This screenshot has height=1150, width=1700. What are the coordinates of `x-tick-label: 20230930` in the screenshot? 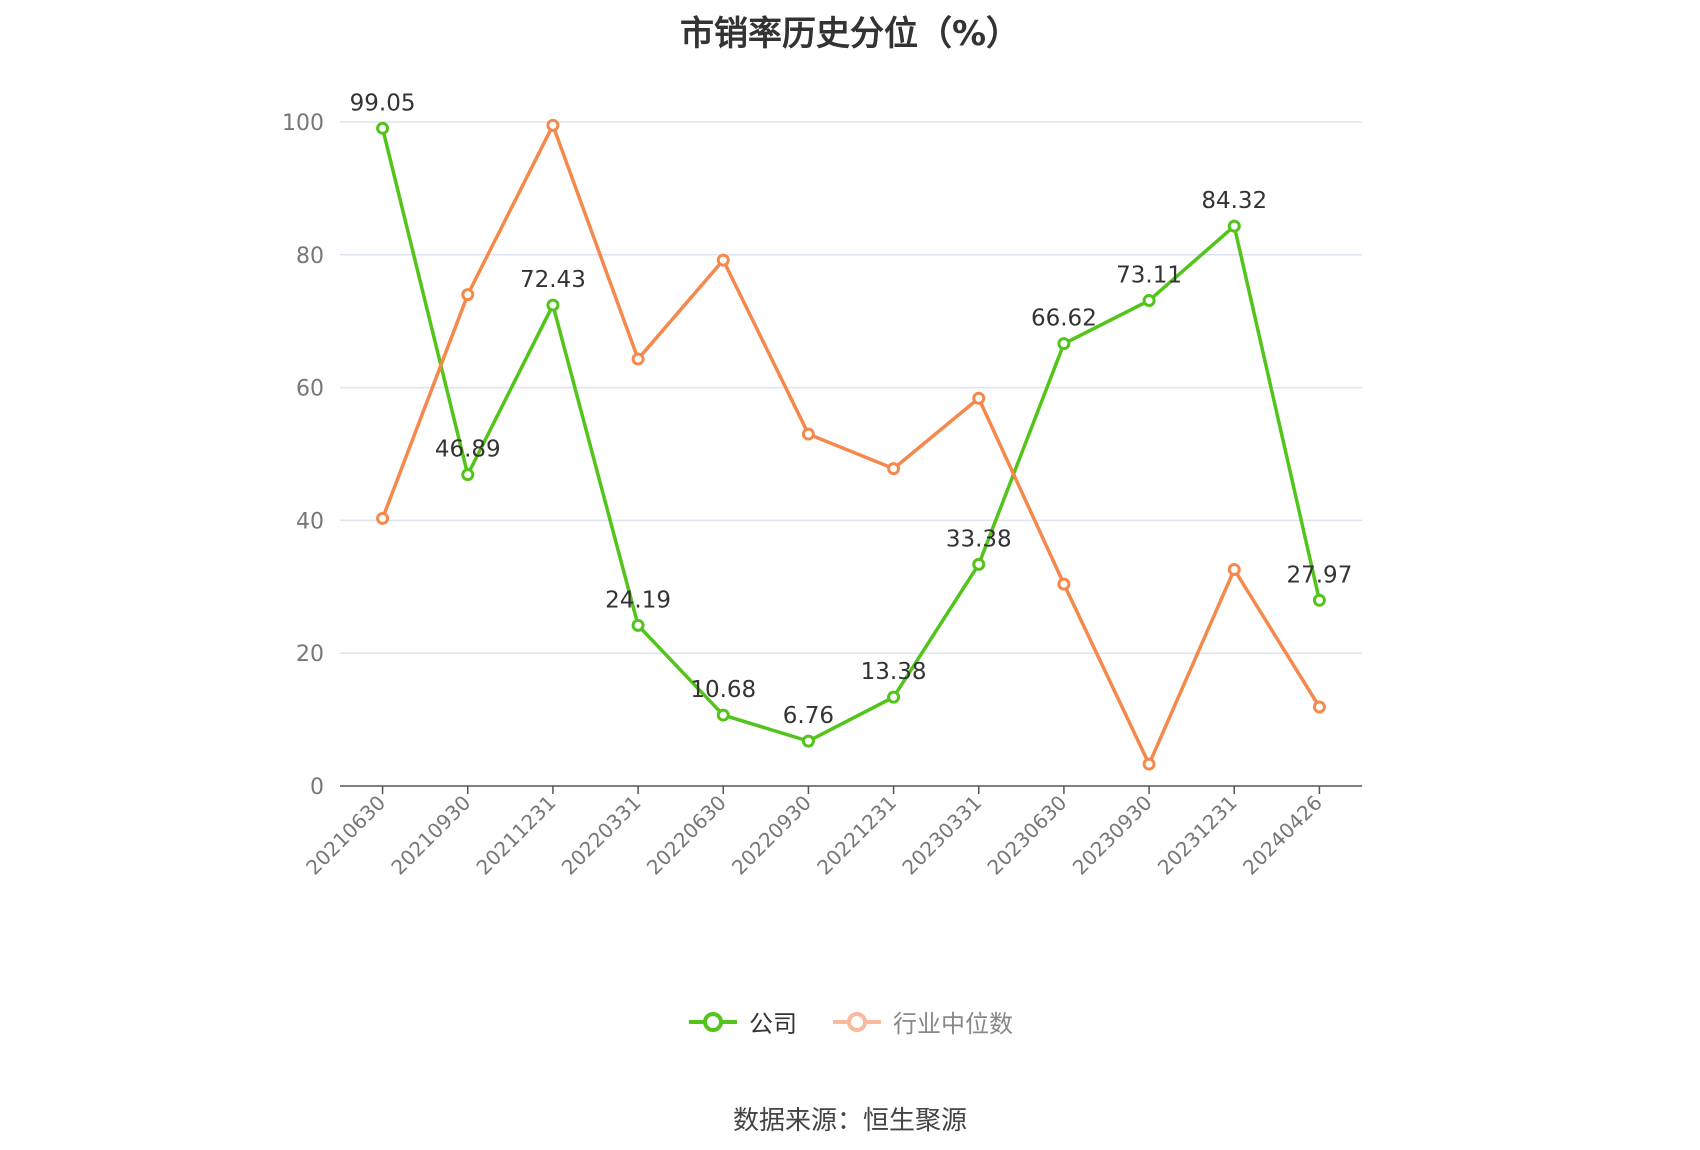 It's located at (1112, 835).